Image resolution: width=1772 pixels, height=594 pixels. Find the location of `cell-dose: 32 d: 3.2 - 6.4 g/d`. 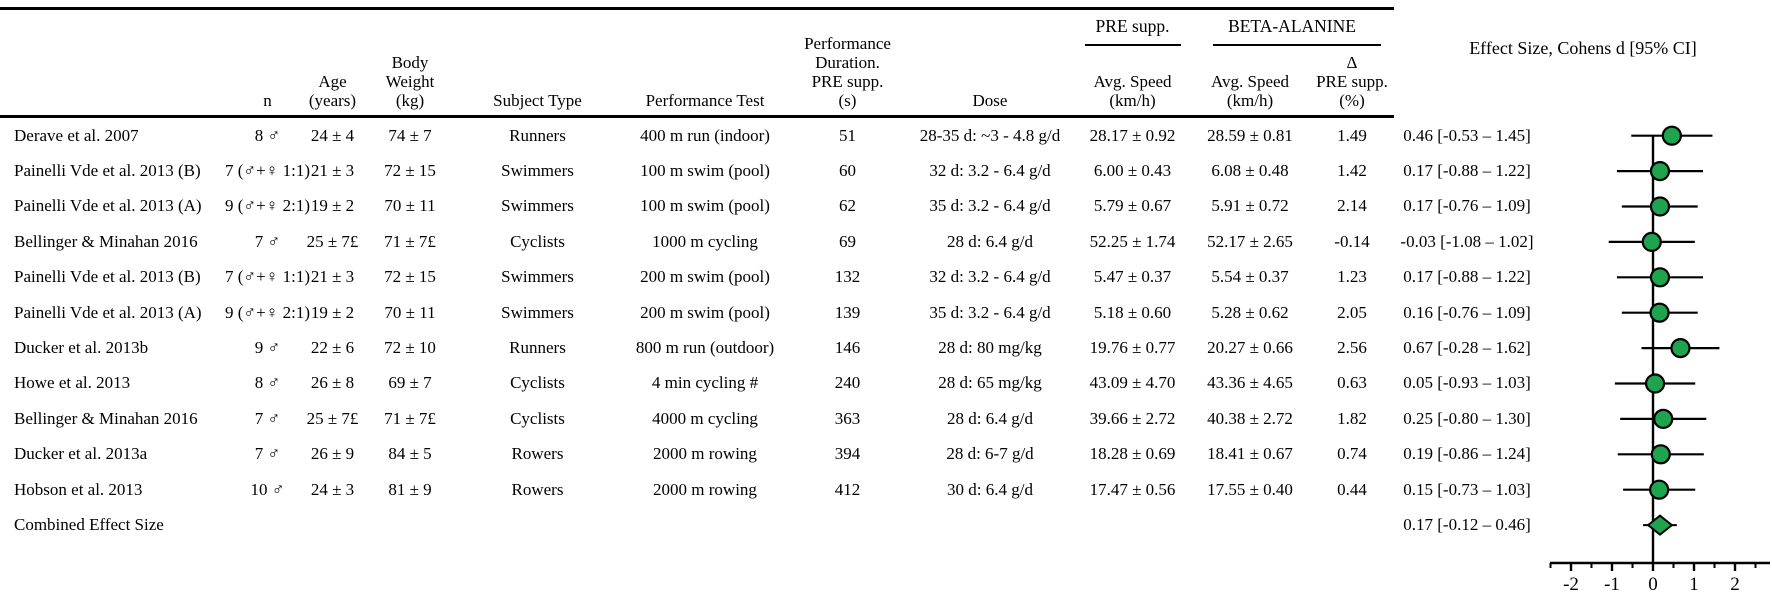

cell-dose: 32 d: 3.2 - 6.4 g/d is located at coordinates (990, 277).